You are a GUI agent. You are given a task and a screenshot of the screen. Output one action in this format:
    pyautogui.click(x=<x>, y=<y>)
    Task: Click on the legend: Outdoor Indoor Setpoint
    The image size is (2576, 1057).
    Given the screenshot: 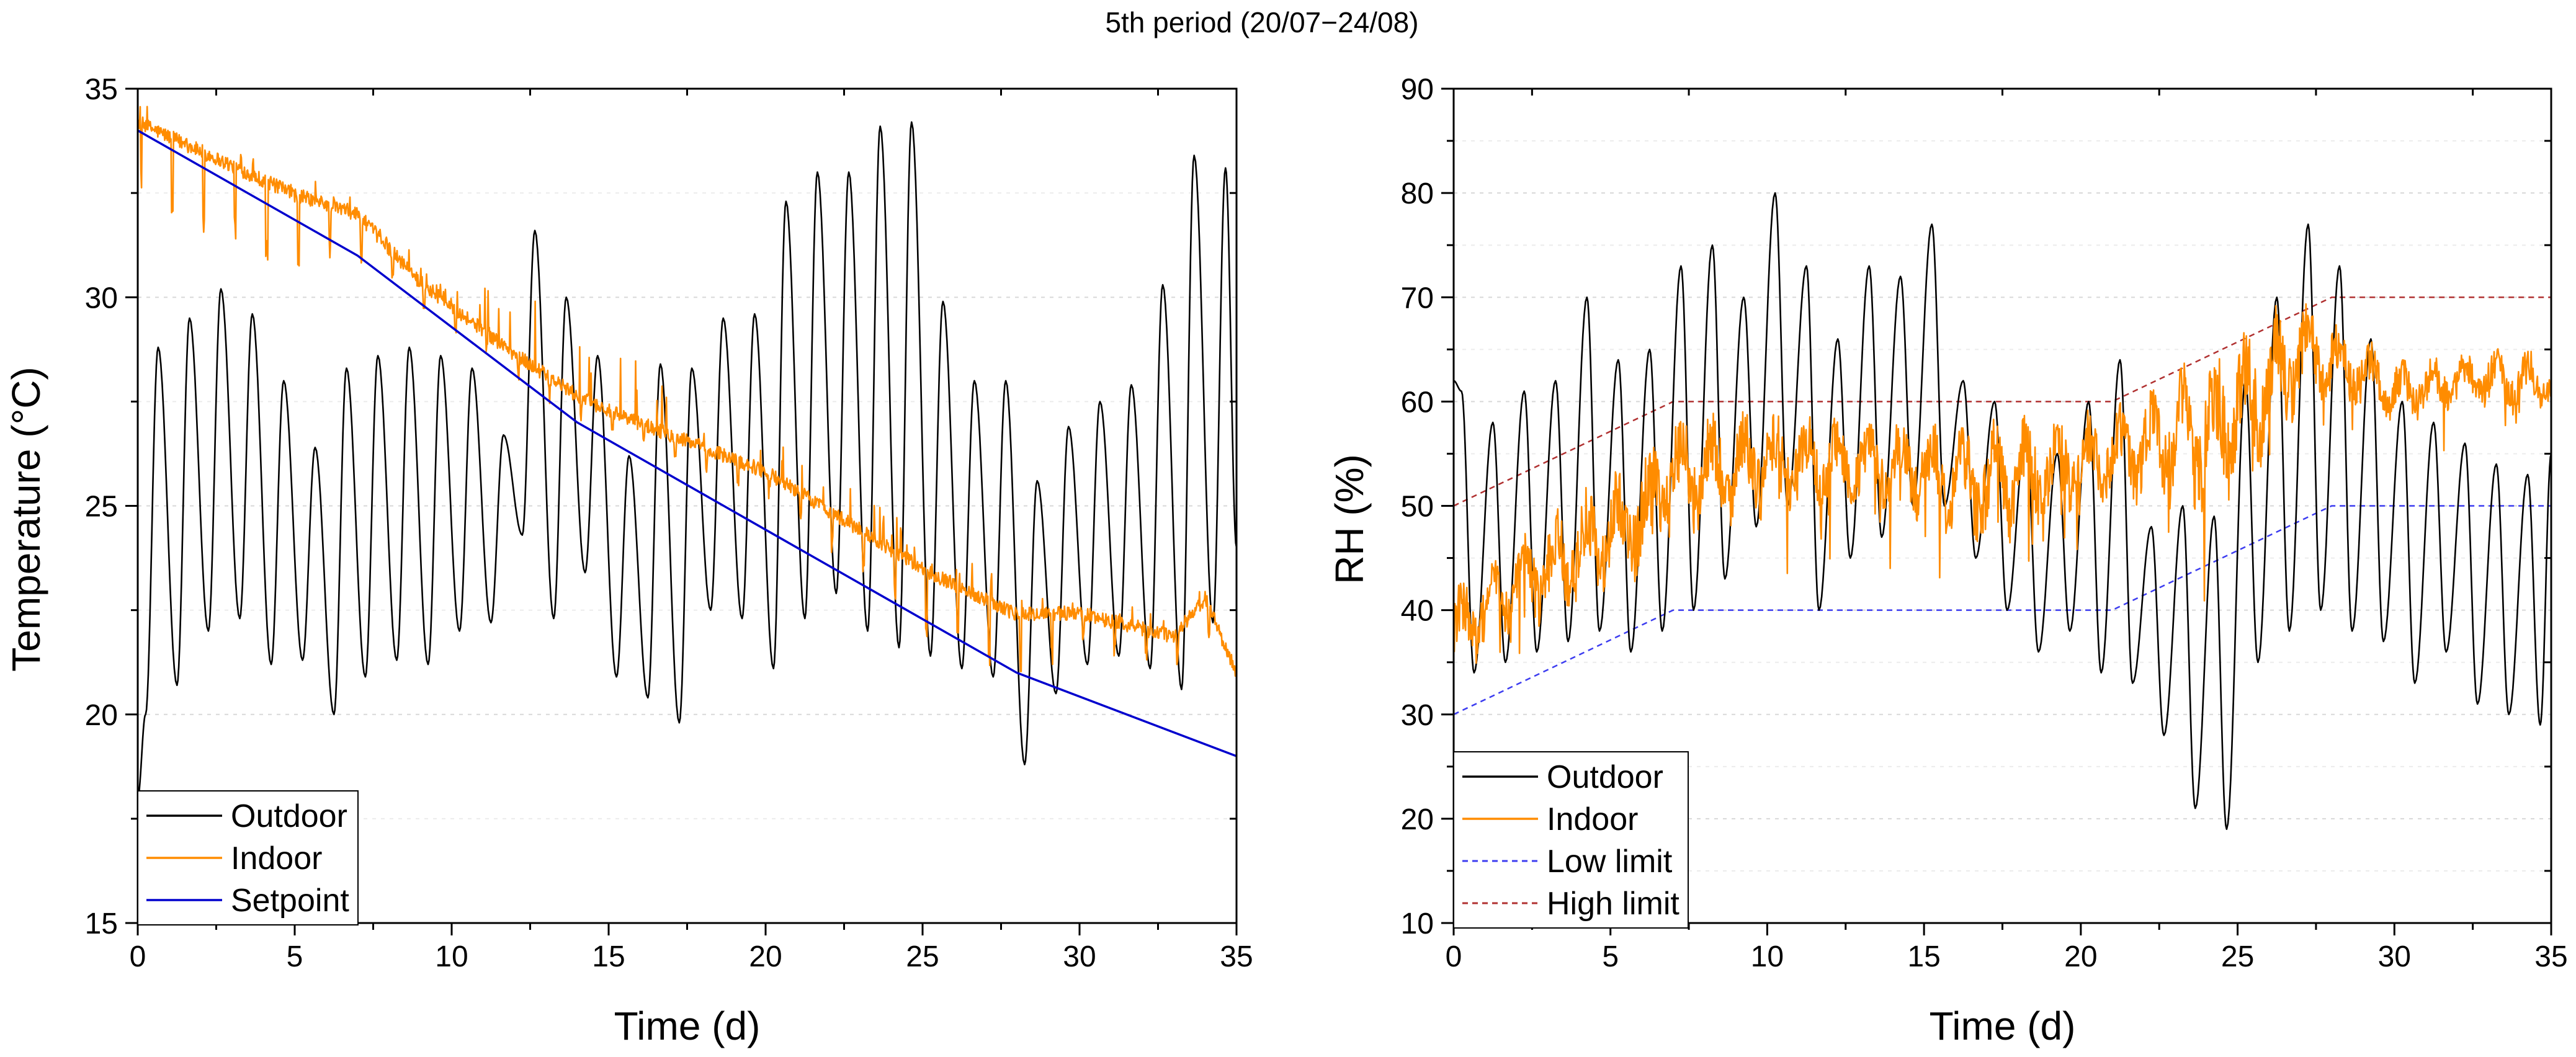 What is the action you would take?
    pyautogui.click(x=248, y=857)
    